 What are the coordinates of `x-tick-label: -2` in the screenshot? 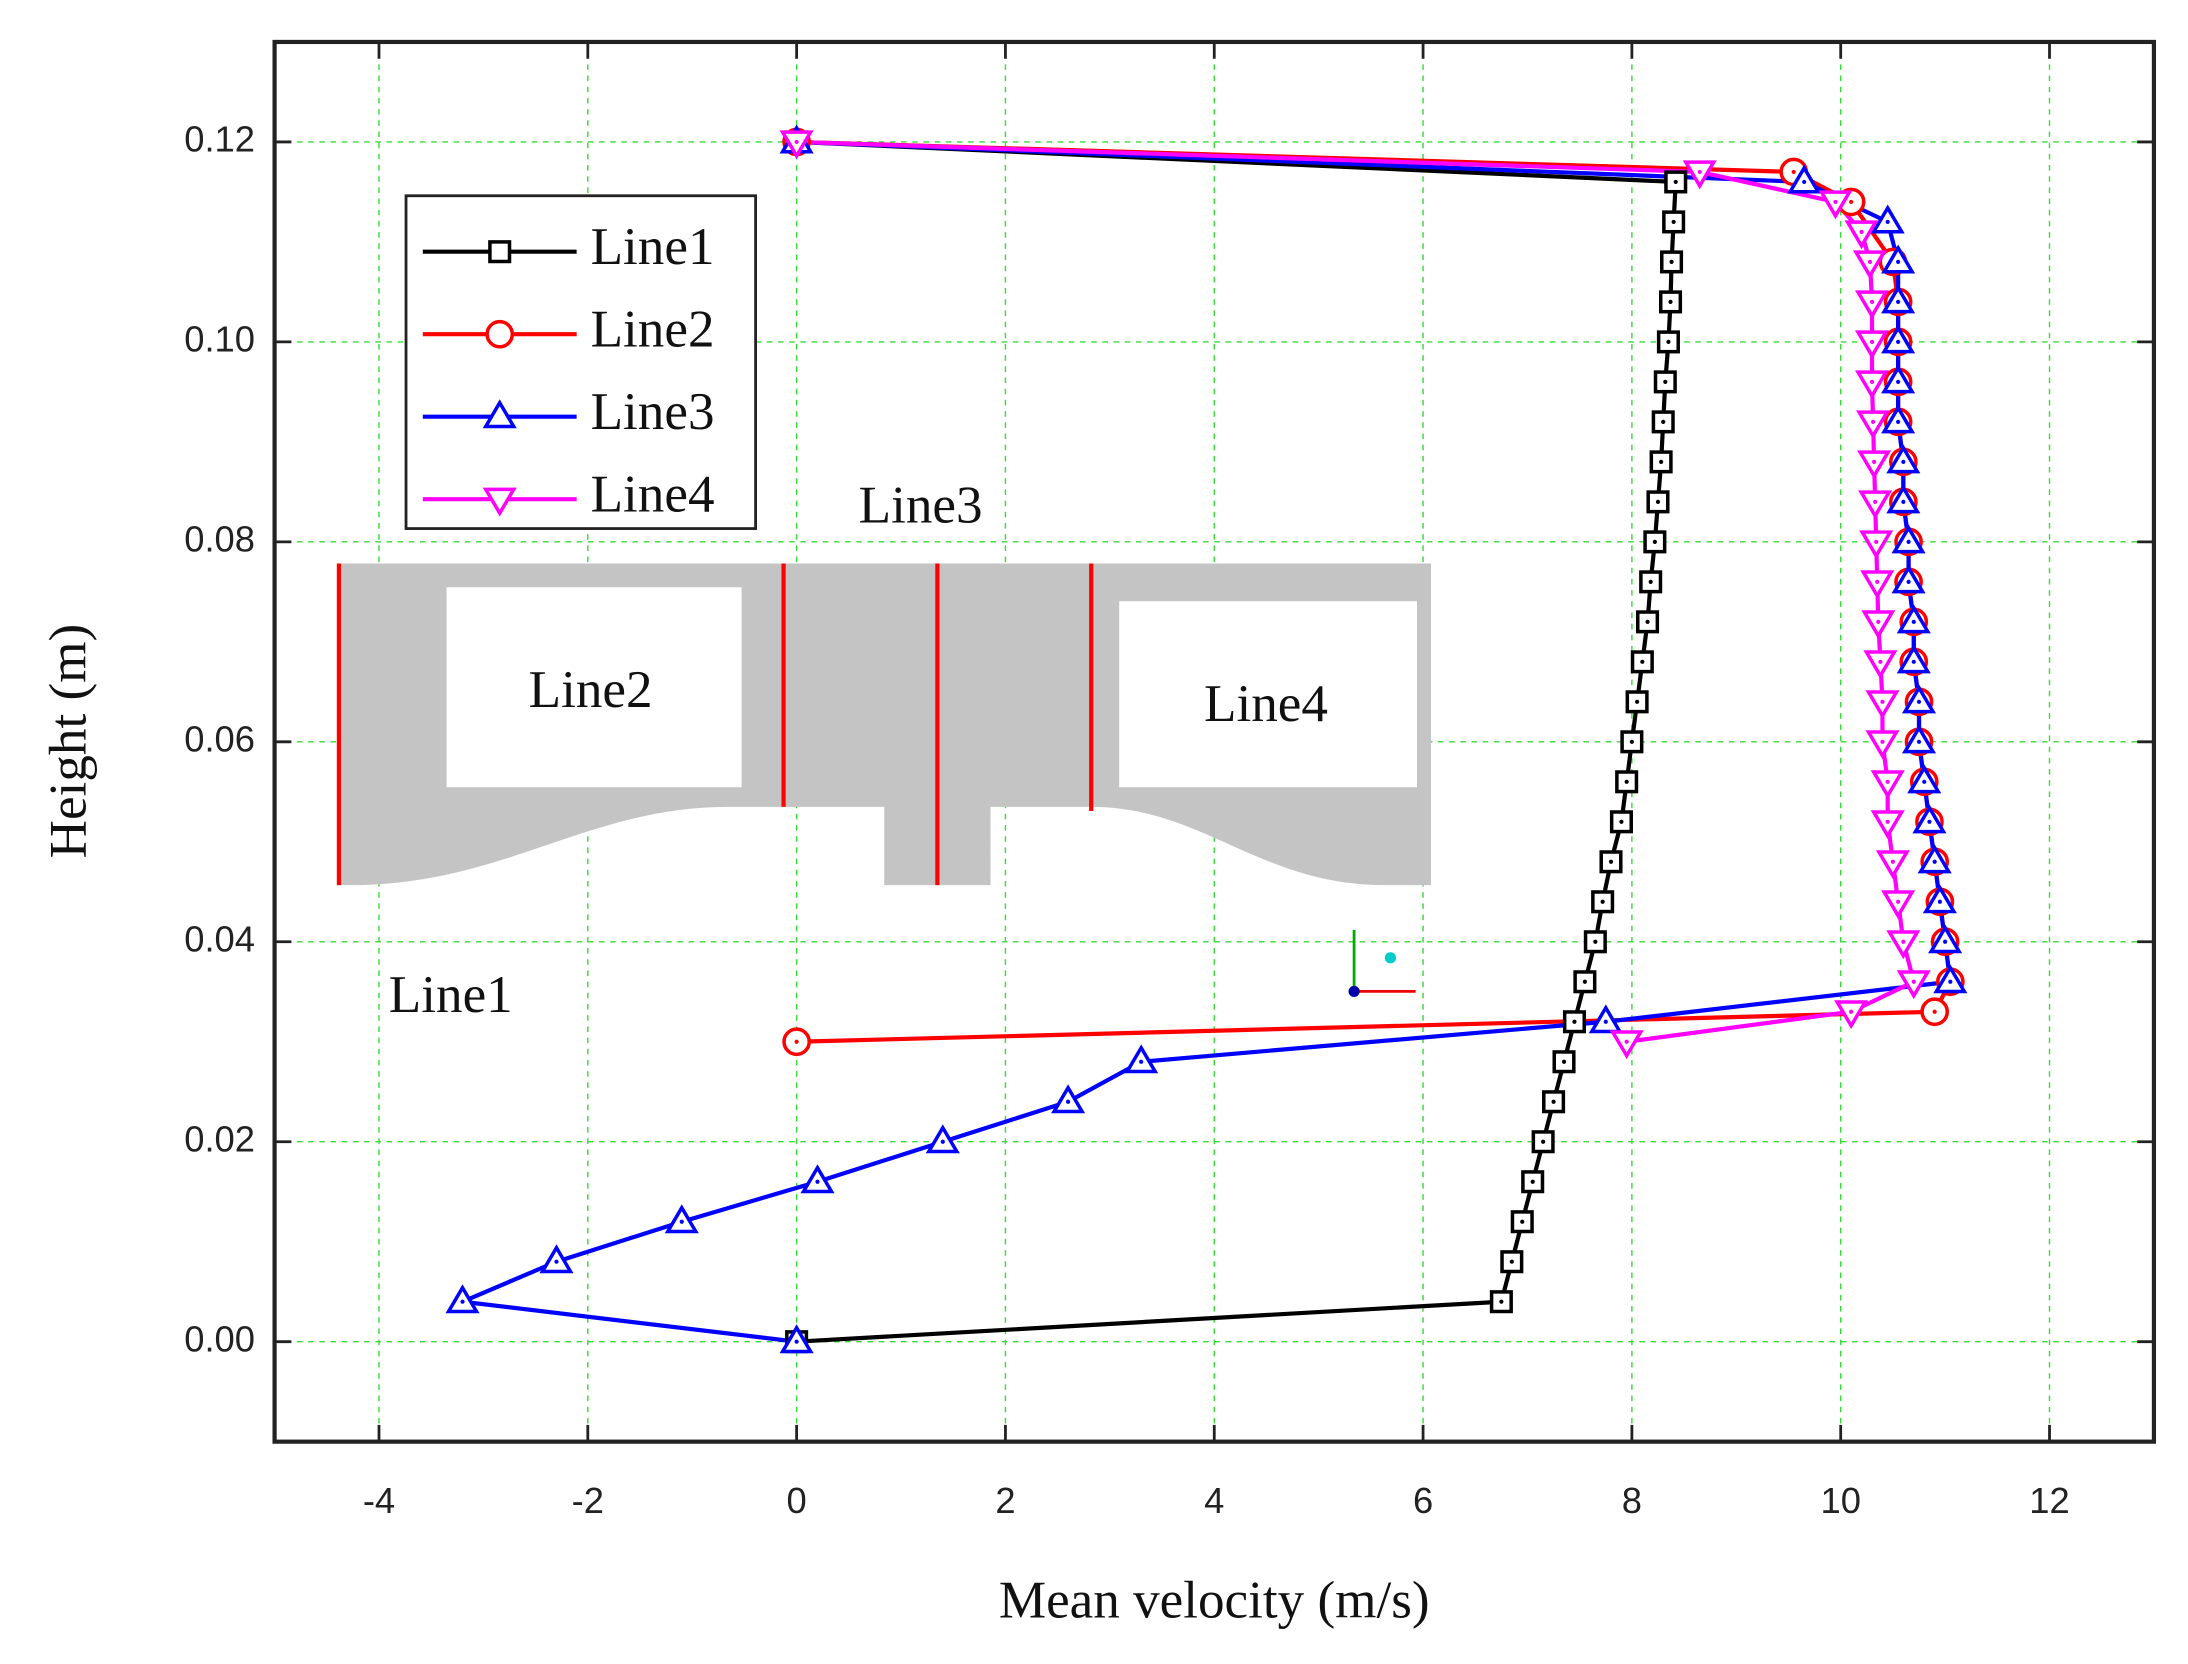 It's located at (588, 1500).